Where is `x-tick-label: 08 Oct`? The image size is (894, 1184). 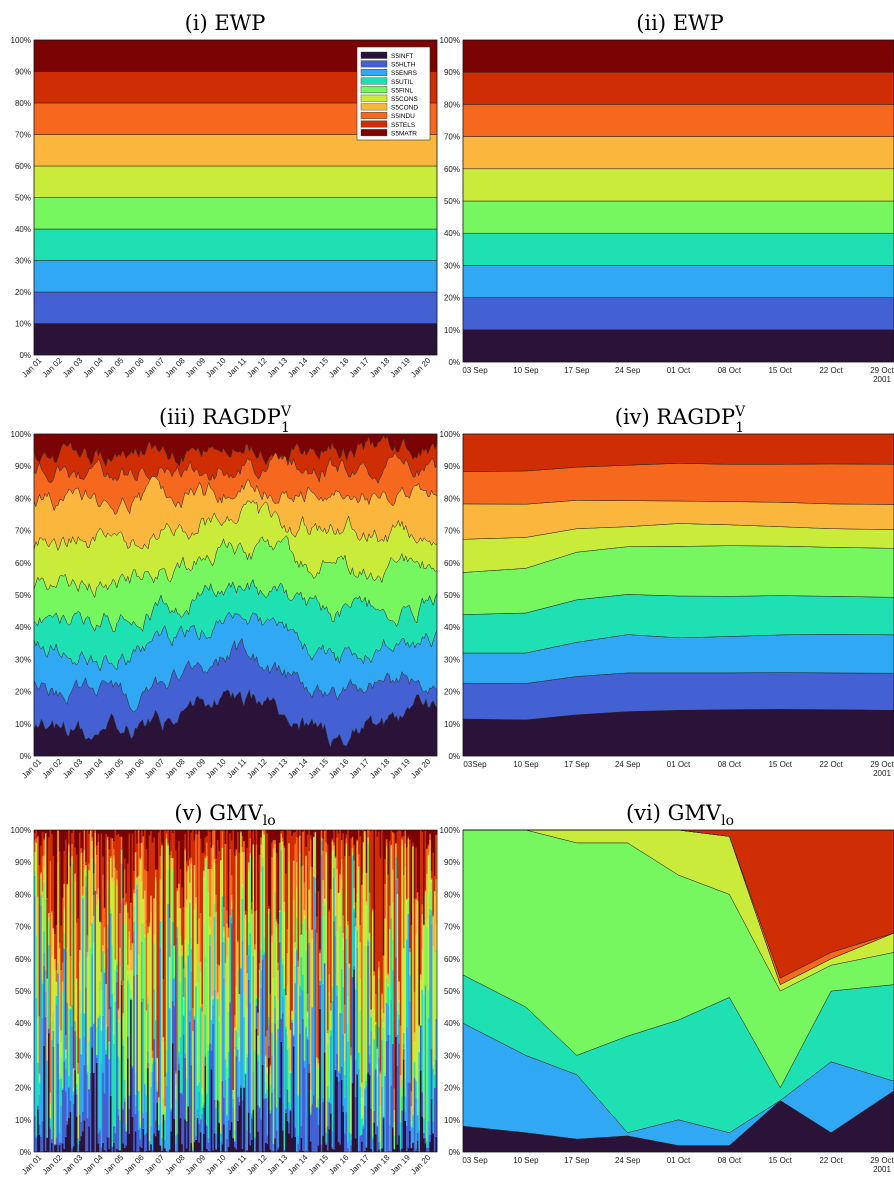
x-tick-label: 08 Oct is located at coordinates (730, 764).